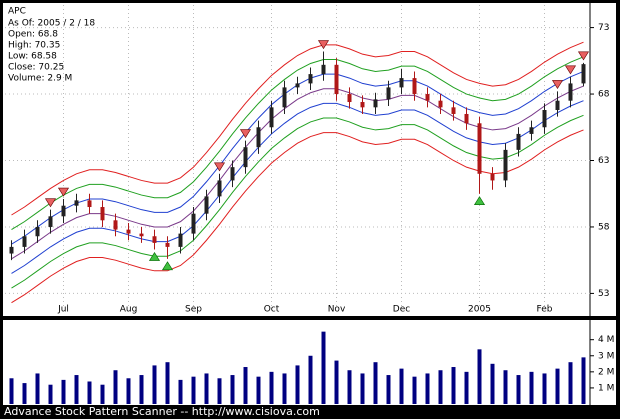  What do you see at coordinates (40, 79) in the screenshot?
I see `info-line: Volume: 2.9 M` at bounding box center [40, 79].